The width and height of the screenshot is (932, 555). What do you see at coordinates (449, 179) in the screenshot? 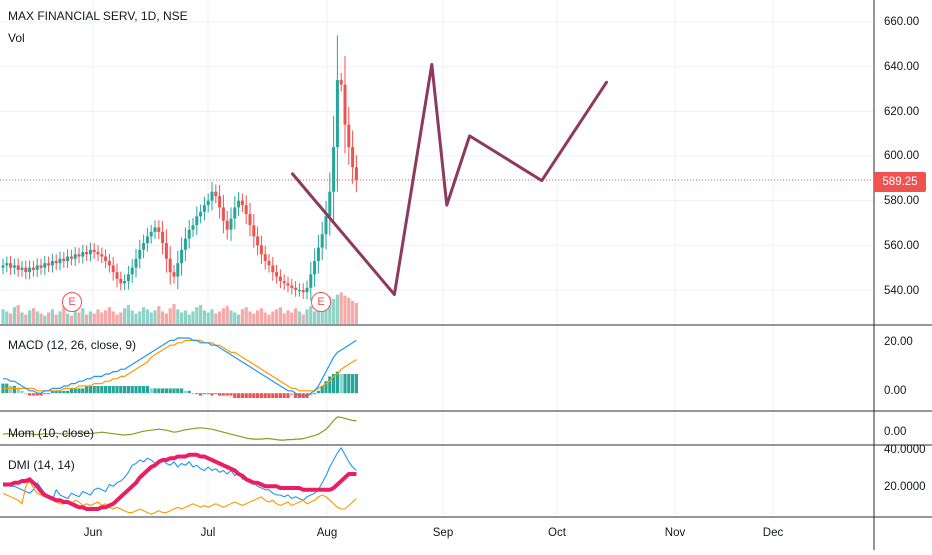
I see `drawing-line` at bounding box center [449, 179].